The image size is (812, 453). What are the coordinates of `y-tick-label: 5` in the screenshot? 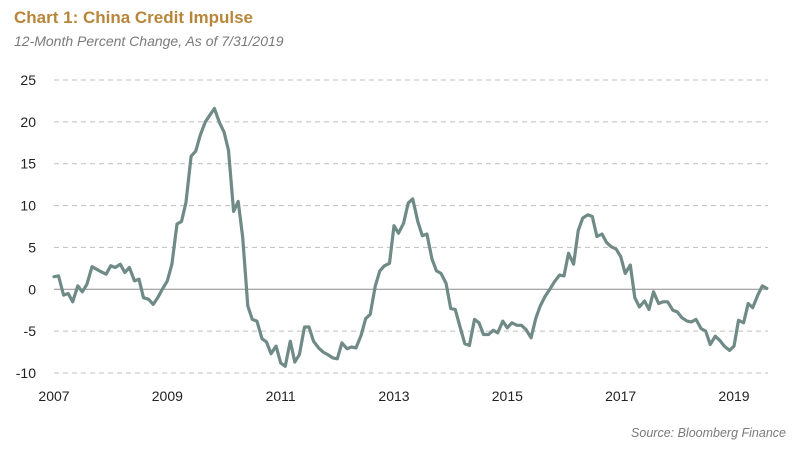 It's located at (32, 247).